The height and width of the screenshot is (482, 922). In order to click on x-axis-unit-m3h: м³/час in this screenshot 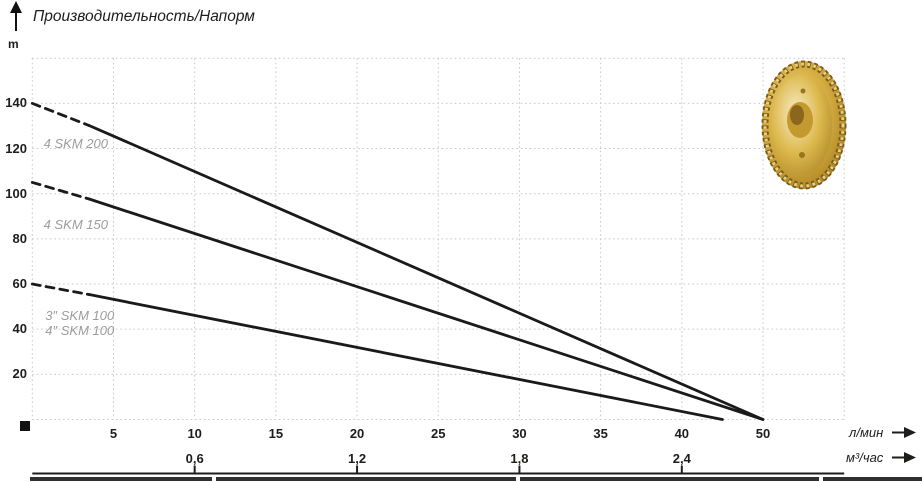, I will do `click(865, 457)`.